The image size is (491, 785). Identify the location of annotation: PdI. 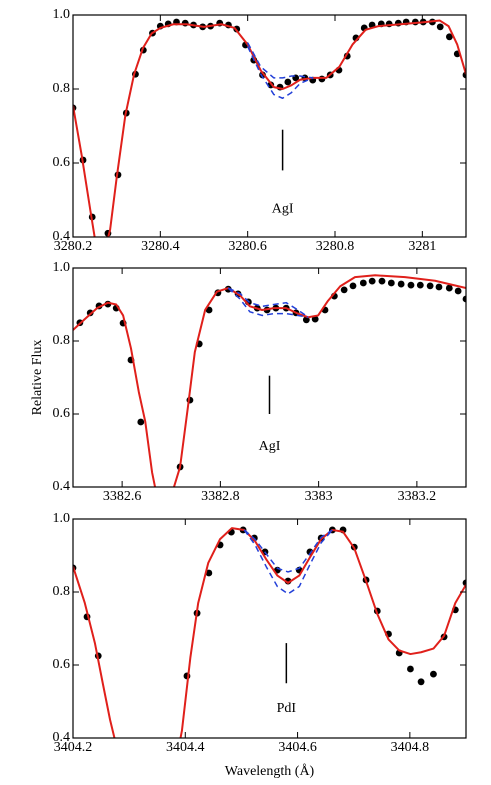
(287, 708).